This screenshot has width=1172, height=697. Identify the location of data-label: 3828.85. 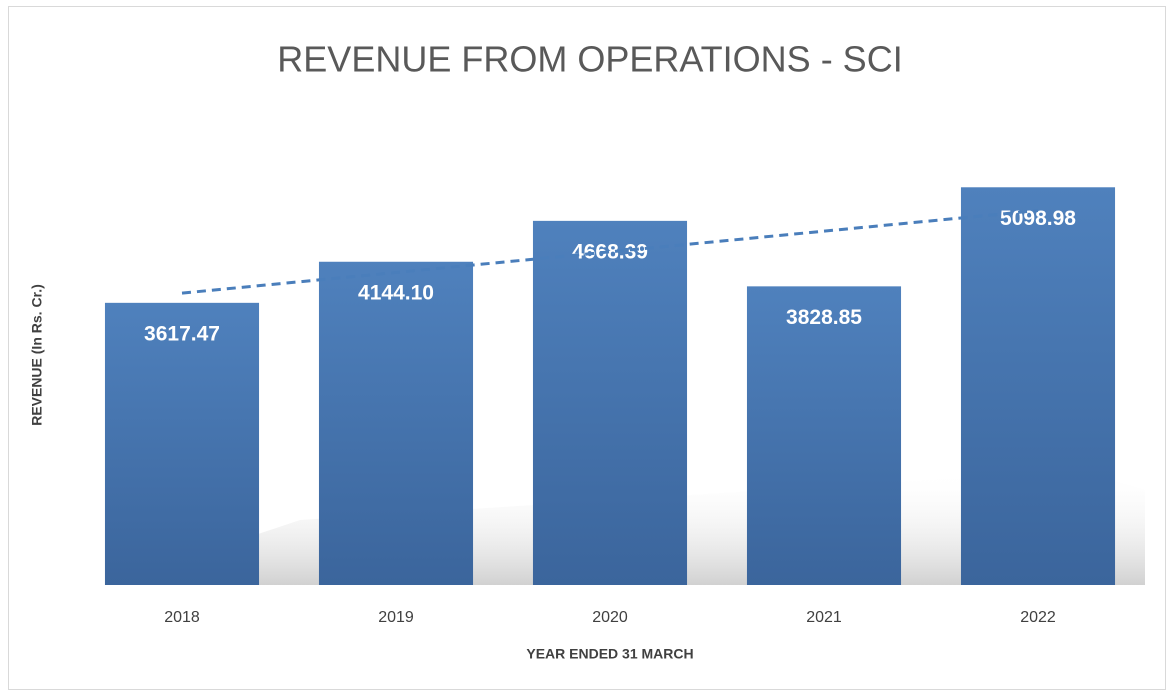
(824, 317).